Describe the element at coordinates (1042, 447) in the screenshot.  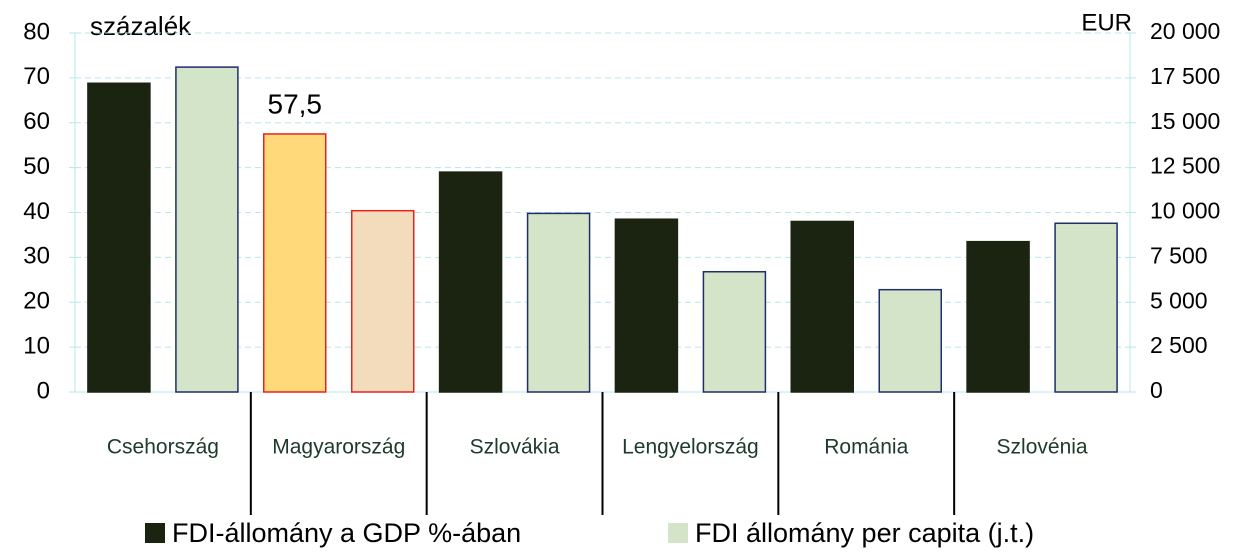
I see `x-tick-label: Szlovénia` at that location.